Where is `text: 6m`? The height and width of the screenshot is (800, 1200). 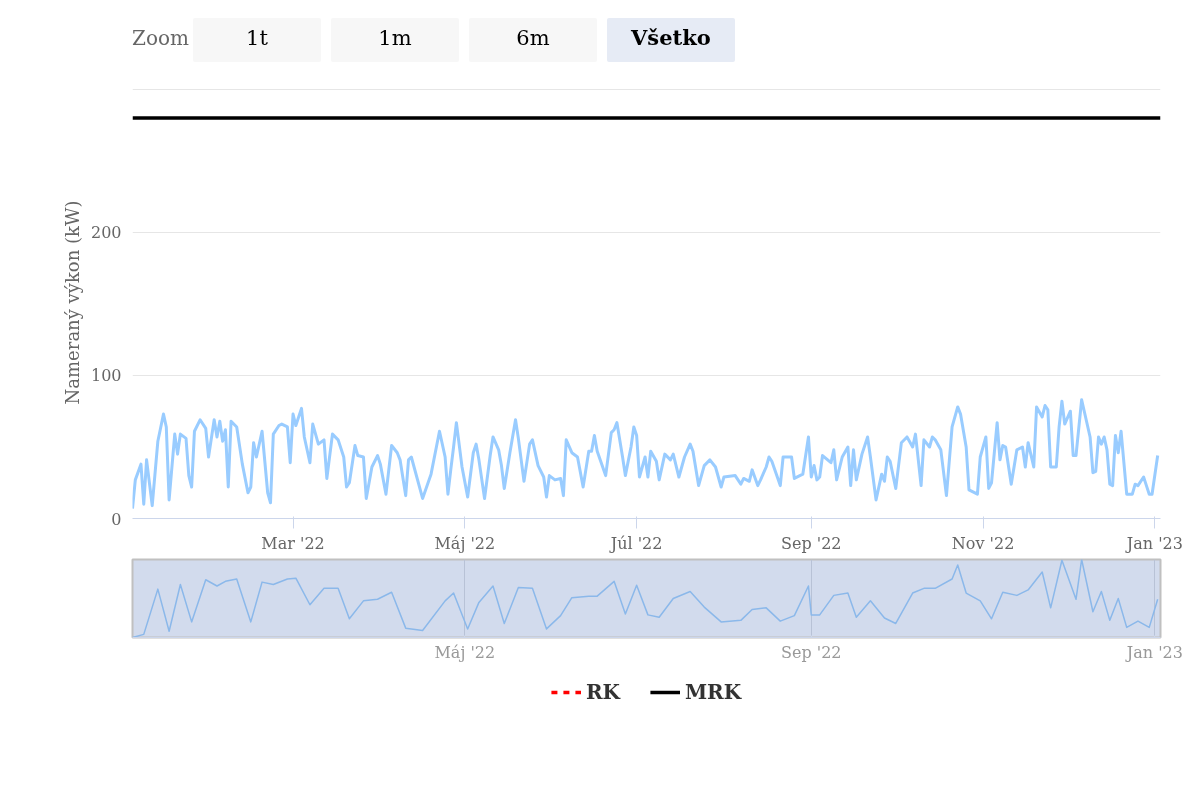
text: 6m is located at coordinates (532, 40).